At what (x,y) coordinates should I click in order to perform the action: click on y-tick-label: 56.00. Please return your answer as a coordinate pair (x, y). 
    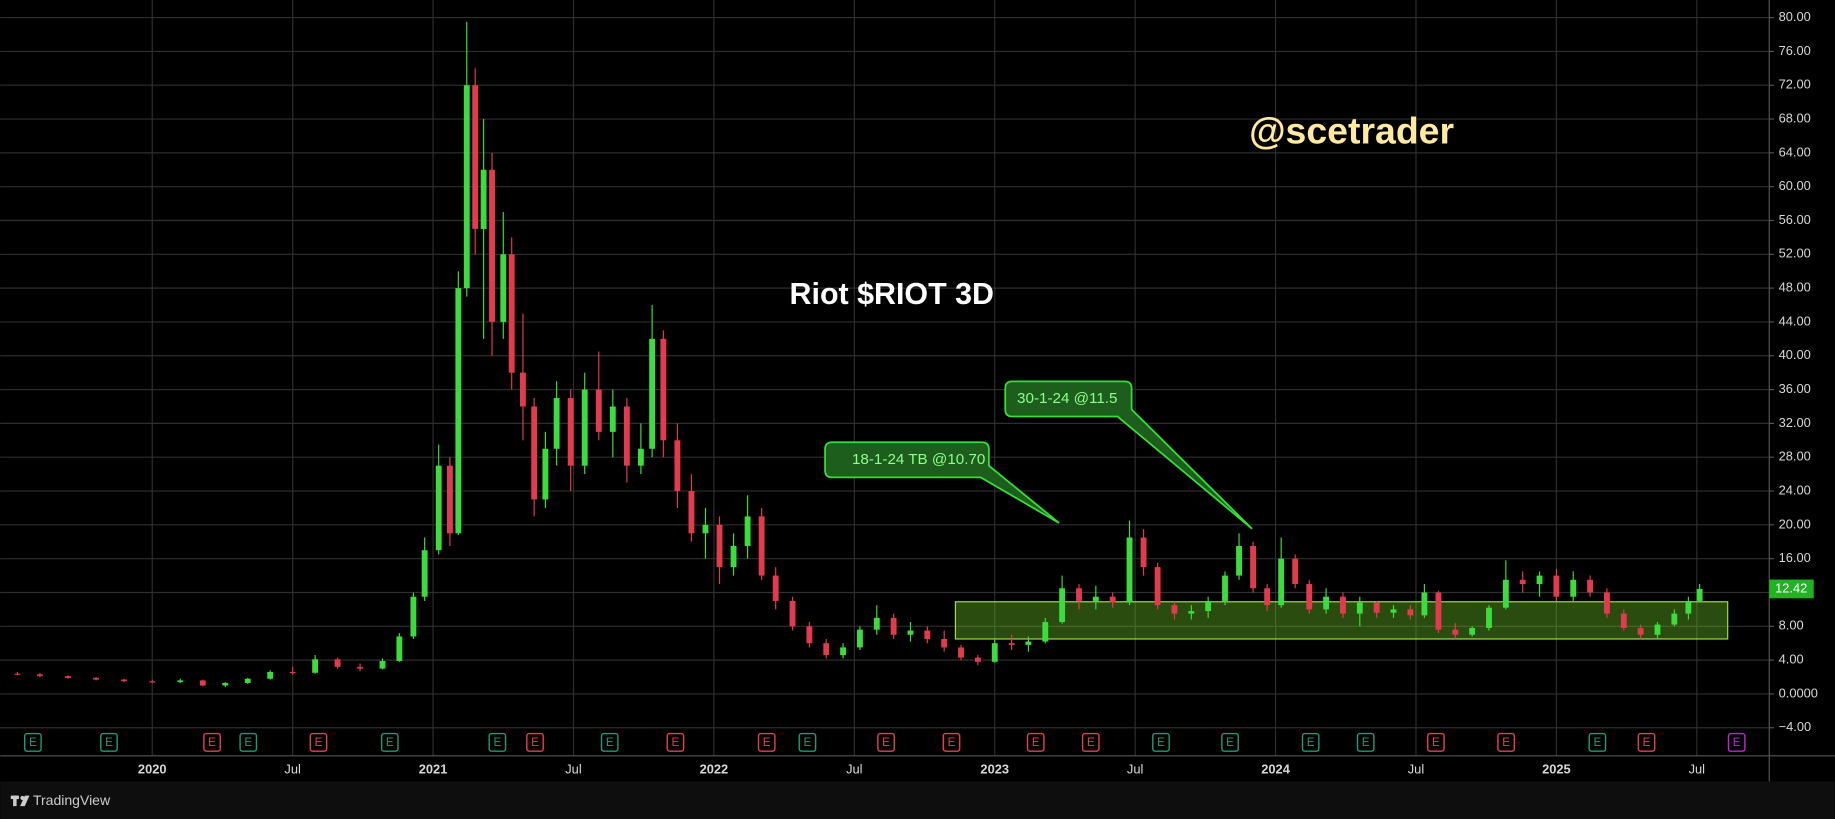
    Looking at the image, I should click on (1795, 219).